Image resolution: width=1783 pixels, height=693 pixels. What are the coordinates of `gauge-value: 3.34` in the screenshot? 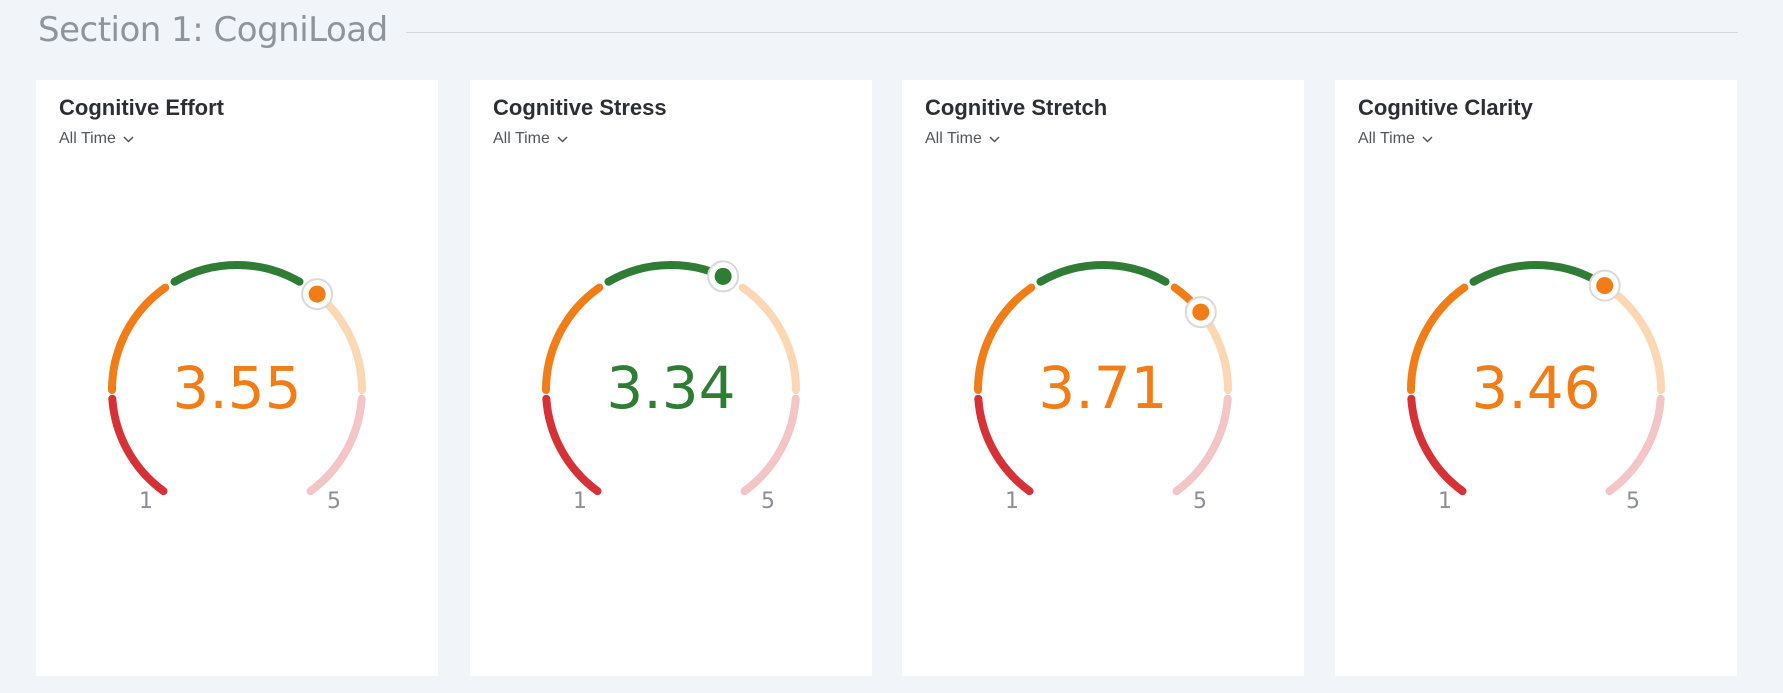 It's located at (670, 388).